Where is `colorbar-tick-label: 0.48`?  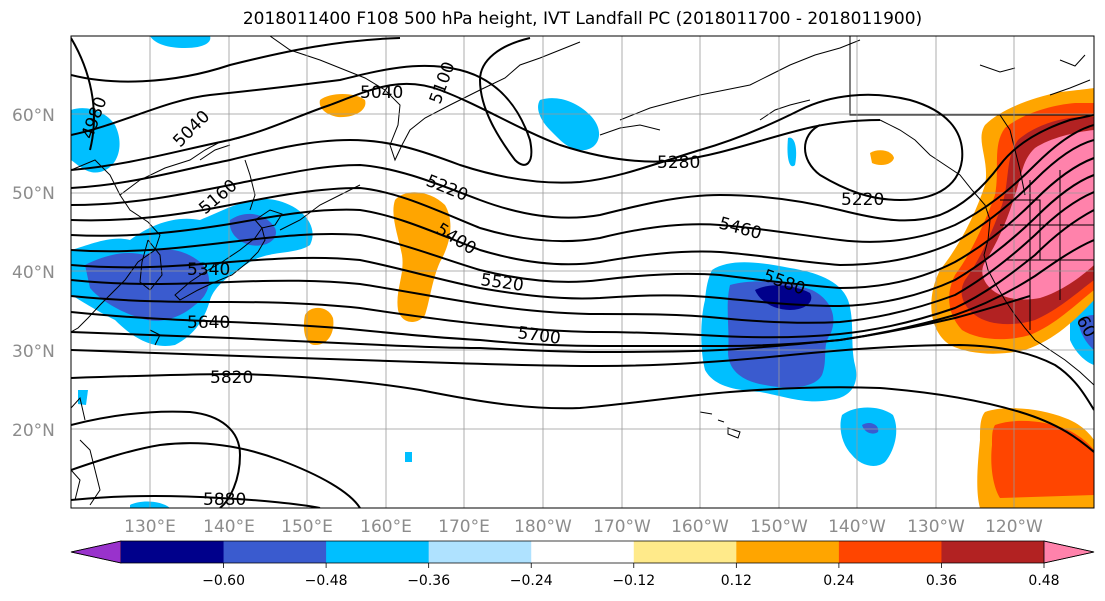
colorbar-tick-label: 0.48 is located at coordinates (1043, 581).